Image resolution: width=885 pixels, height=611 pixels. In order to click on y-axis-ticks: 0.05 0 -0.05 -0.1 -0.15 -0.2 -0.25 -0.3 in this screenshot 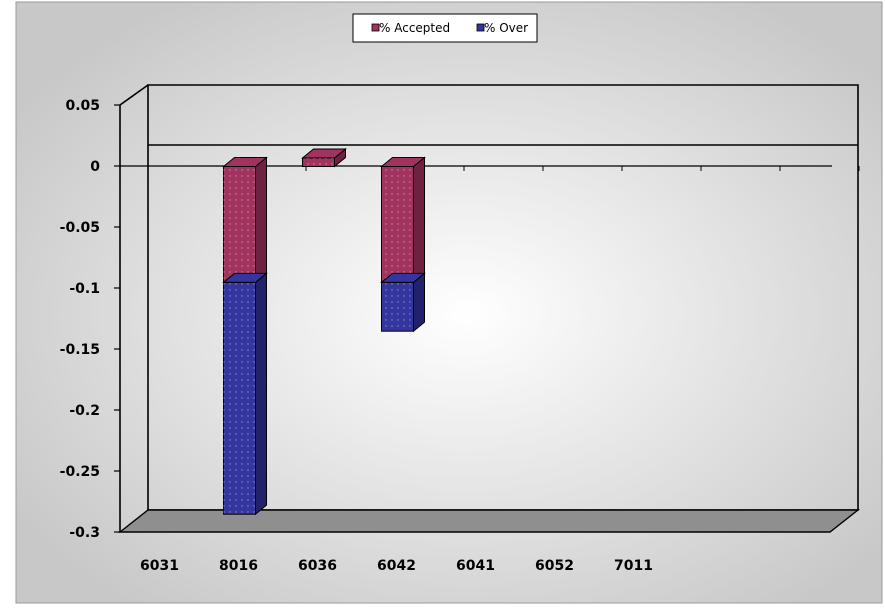, I will do `click(90, 319)`.